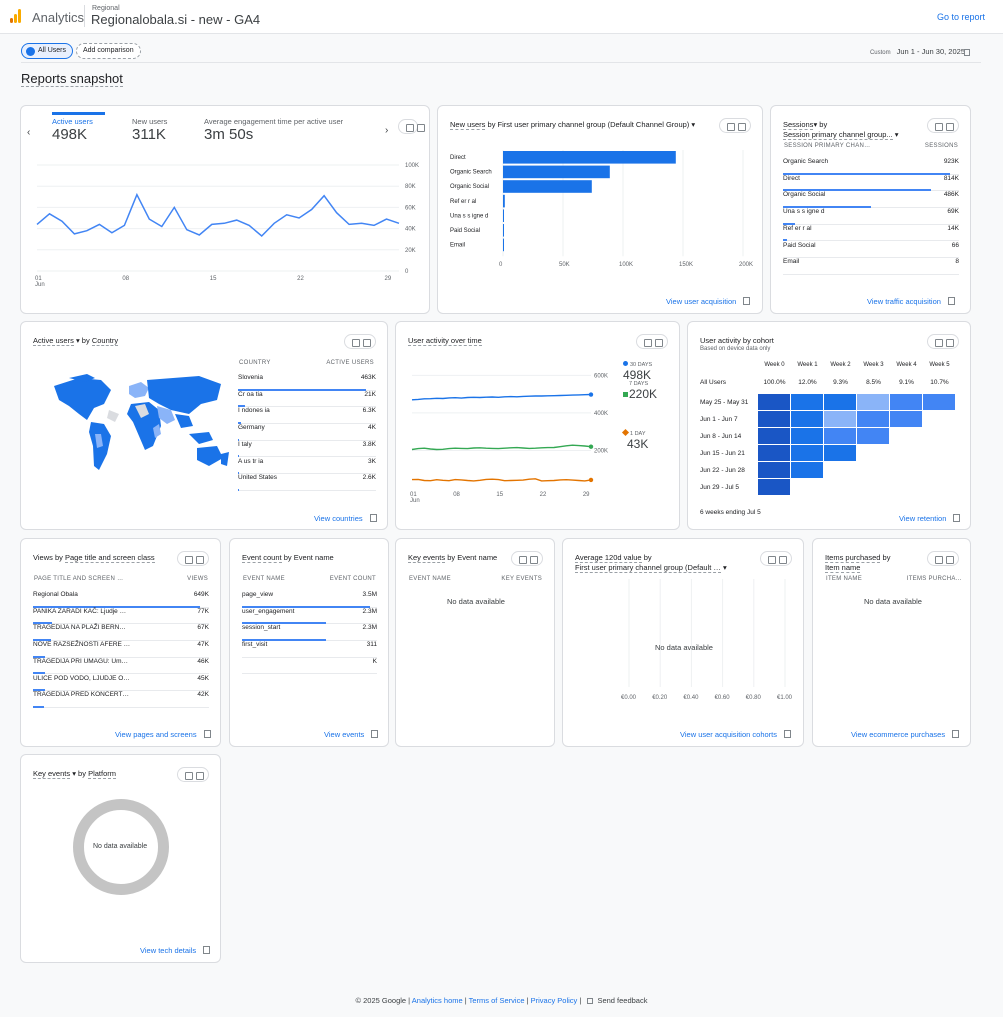 This screenshot has height=1017, width=1003. What do you see at coordinates (307, 466) in the screenshot?
I see `table-row: A us tr ia 3K` at bounding box center [307, 466].